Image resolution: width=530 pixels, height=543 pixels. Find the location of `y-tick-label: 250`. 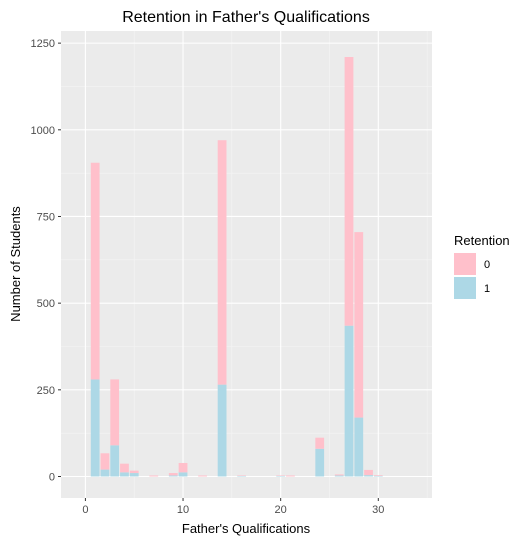

y-tick-label: 250 is located at coordinates (46, 391).